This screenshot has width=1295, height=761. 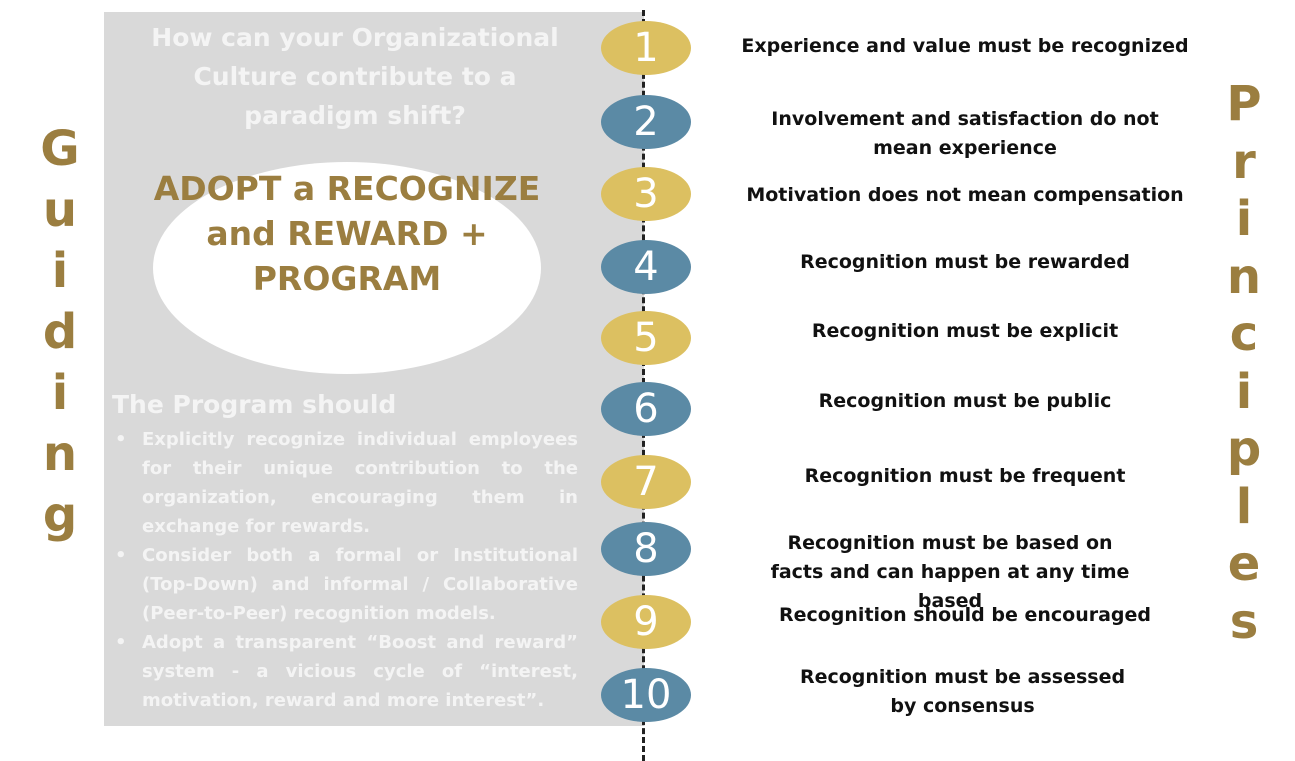 What do you see at coordinates (1244, 276) in the screenshot?
I see `principles-letter: n` at bounding box center [1244, 276].